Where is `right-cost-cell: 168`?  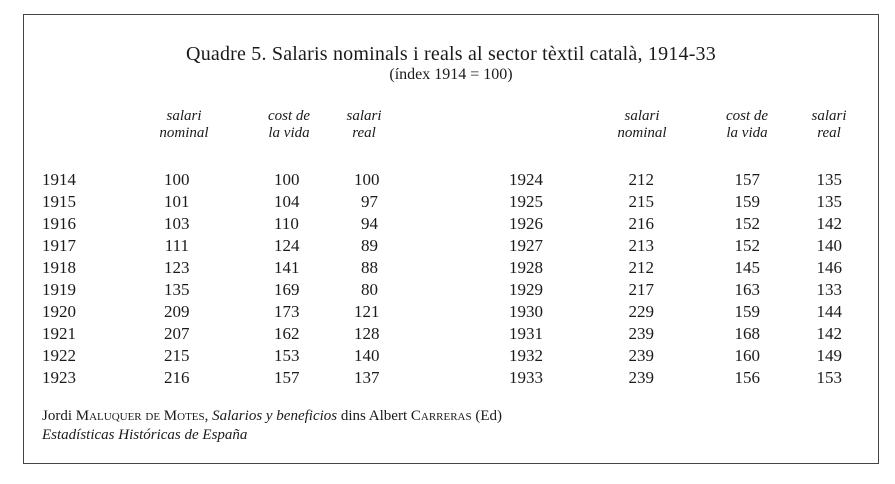 right-cost-cell: 168 is located at coordinates (747, 333).